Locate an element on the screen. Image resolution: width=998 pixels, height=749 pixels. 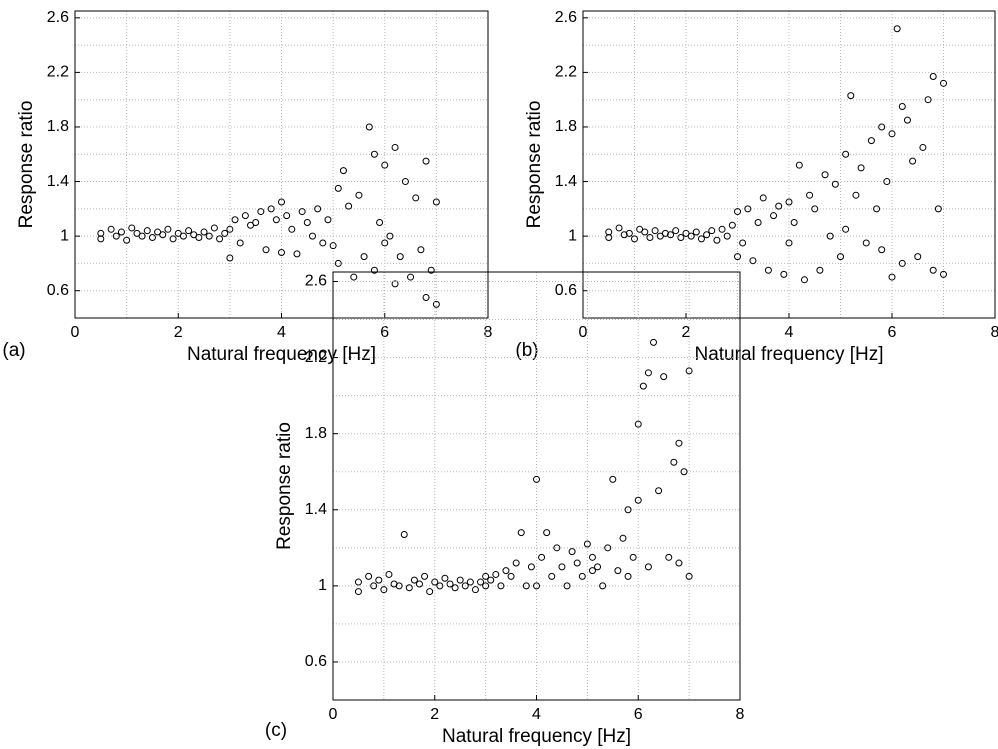
panel-label: (c) is located at coordinates (276, 730).